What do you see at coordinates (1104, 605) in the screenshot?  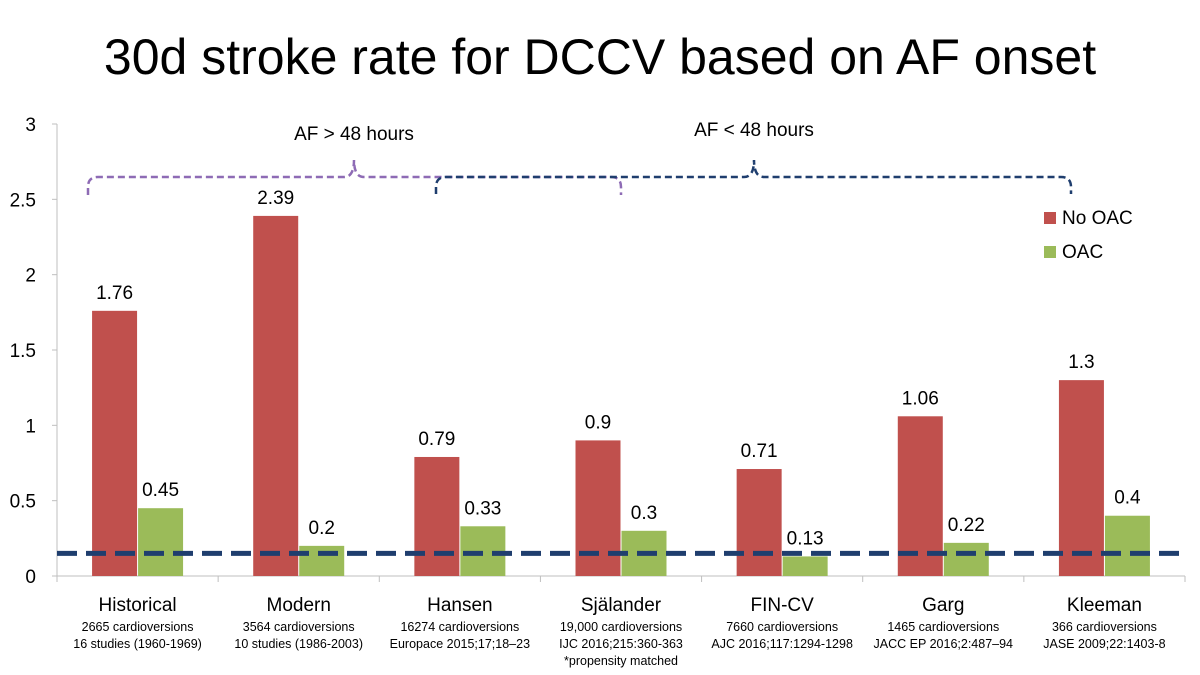 I see `category-name: Kleeman` at bounding box center [1104, 605].